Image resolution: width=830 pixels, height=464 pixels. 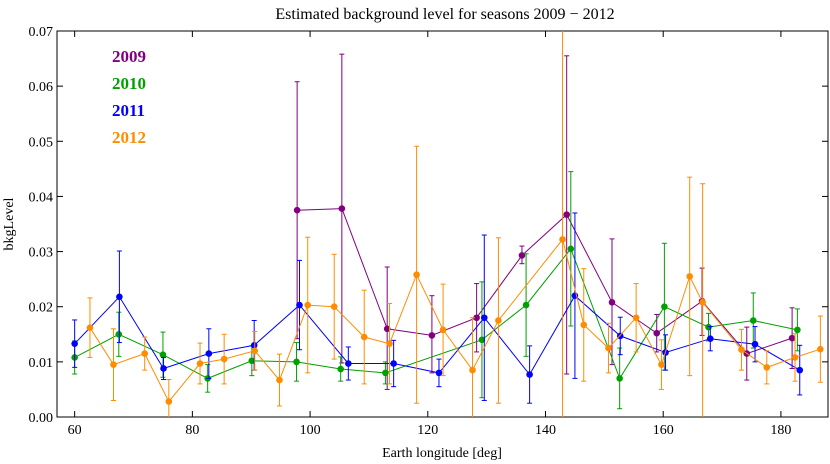 I want to click on legend-entry-2012: 2012, so click(x=129, y=137).